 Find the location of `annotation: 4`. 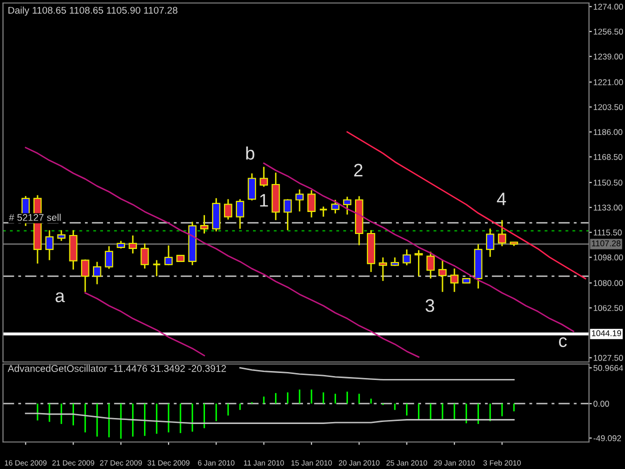

annotation: 4 is located at coordinates (501, 199).